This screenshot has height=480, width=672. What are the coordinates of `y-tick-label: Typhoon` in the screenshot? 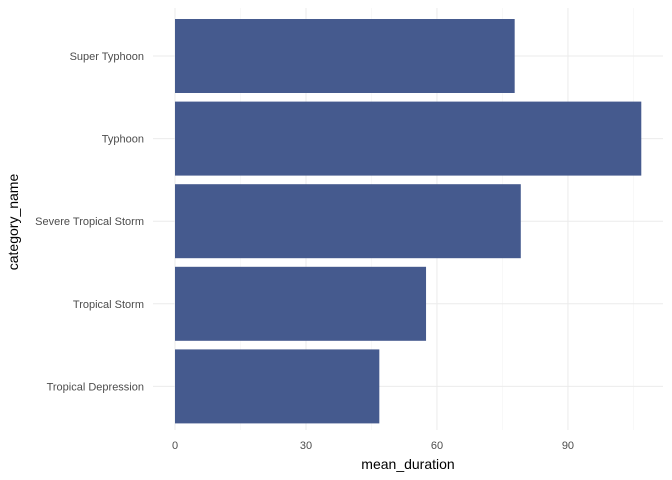 It's located at (123, 140).